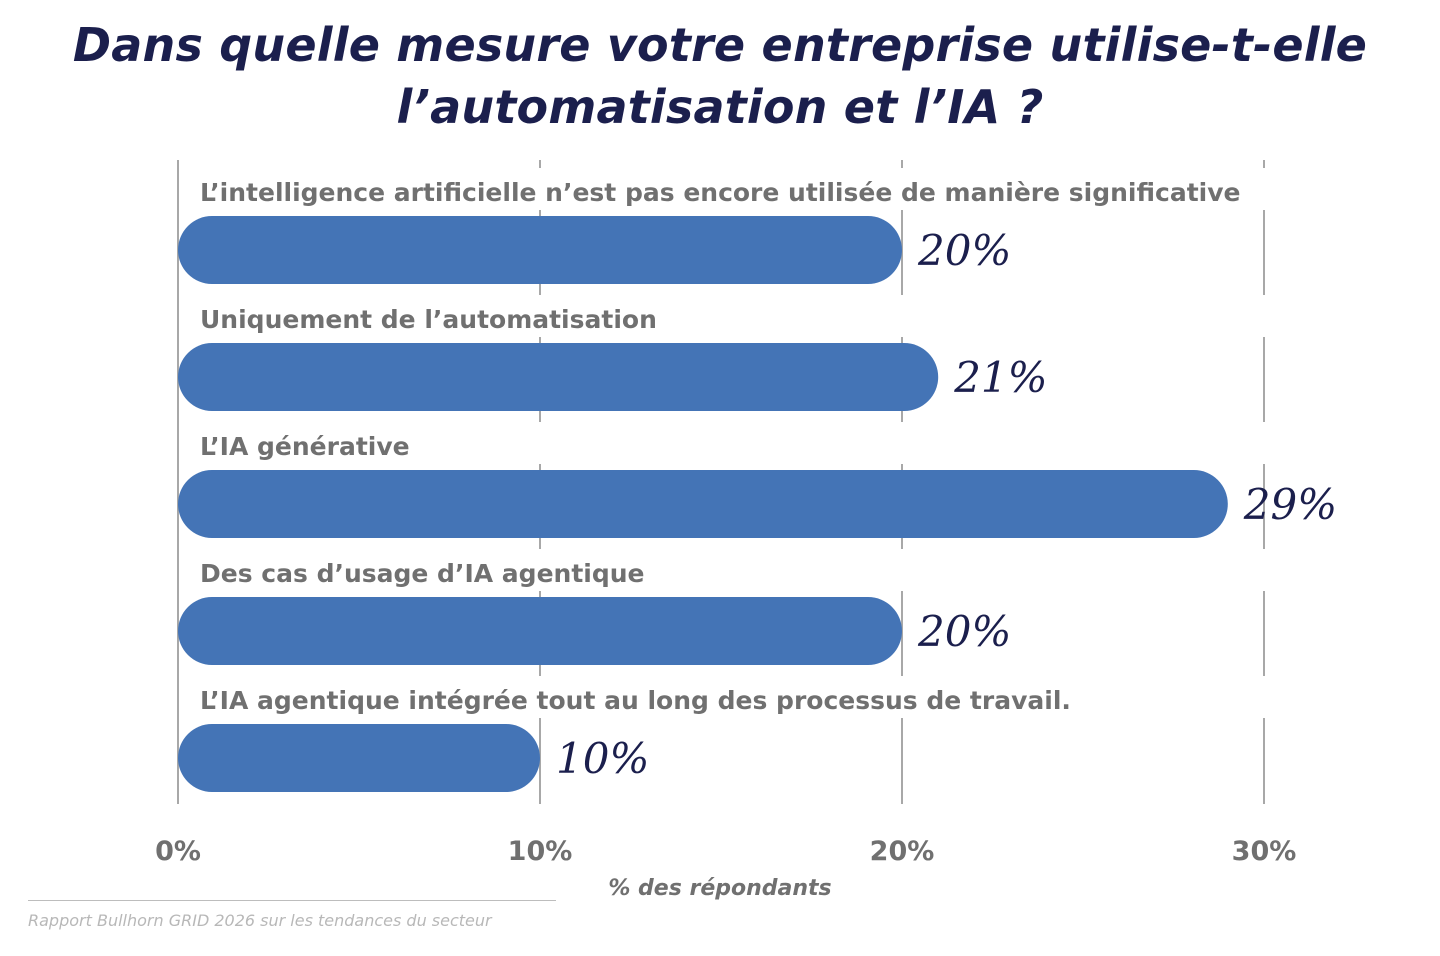 This screenshot has width=1440, height=956. Describe the element at coordinates (720, 888) in the screenshot. I see `x-axis-title: % des répondants` at that location.